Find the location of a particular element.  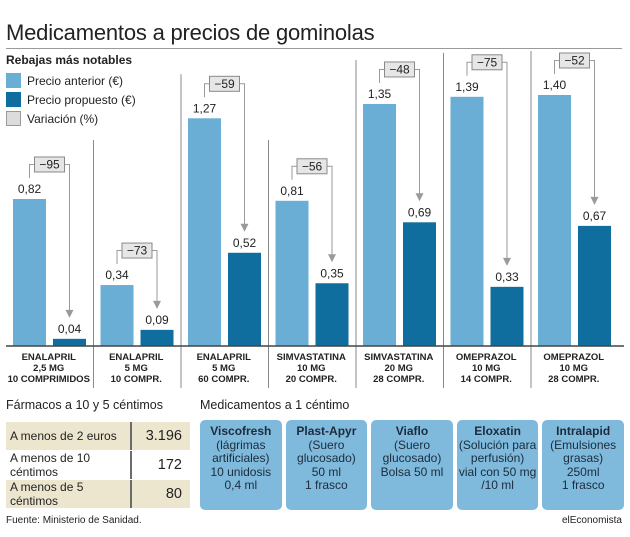

data-label-proposed: 0,67 is located at coordinates (595, 216).